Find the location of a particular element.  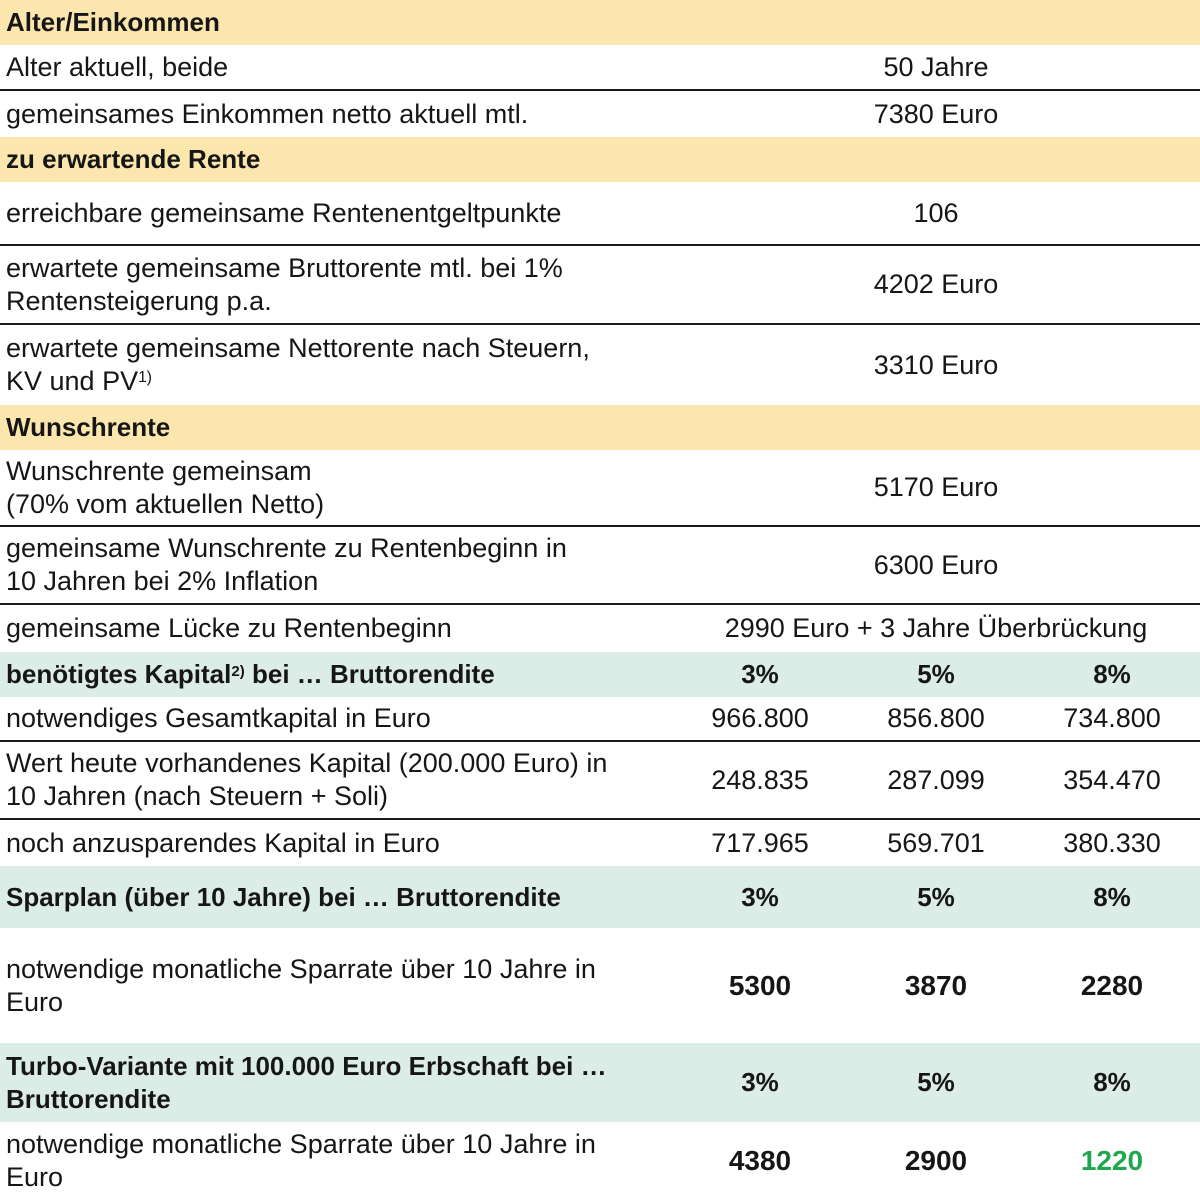

footnote-marker: 2) is located at coordinates (238, 671).